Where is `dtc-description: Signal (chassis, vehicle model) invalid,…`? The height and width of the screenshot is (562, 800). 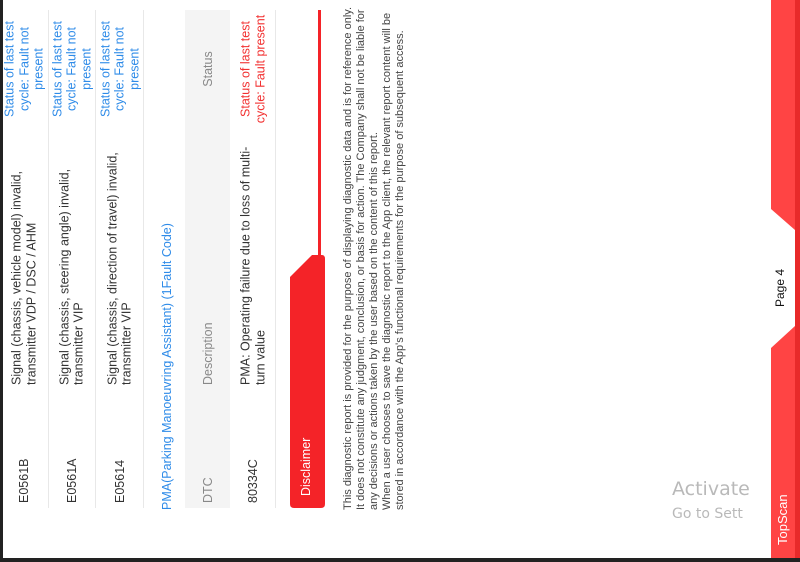 dtc-description: Signal (chassis, vehicle model) invalid,… is located at coordinates (24, 278).